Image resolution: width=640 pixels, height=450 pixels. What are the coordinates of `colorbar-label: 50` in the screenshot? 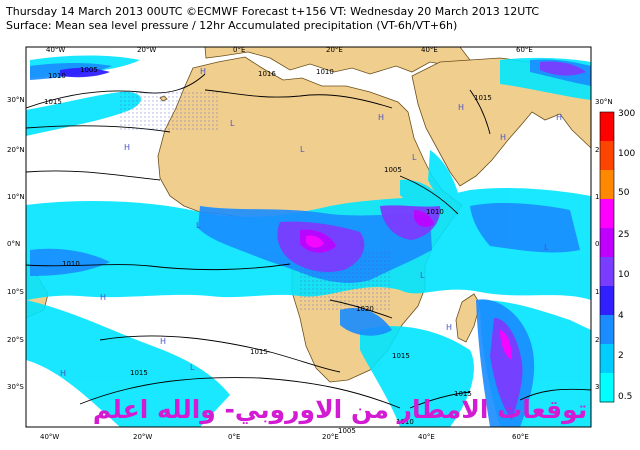 It's located at (624, 193).